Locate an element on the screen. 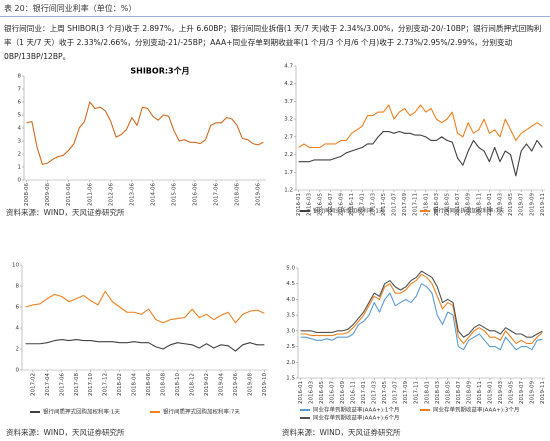 This screenshot has width=550, height=441. x-tick-label: 2018-02 is located at coordinates (120, 384).